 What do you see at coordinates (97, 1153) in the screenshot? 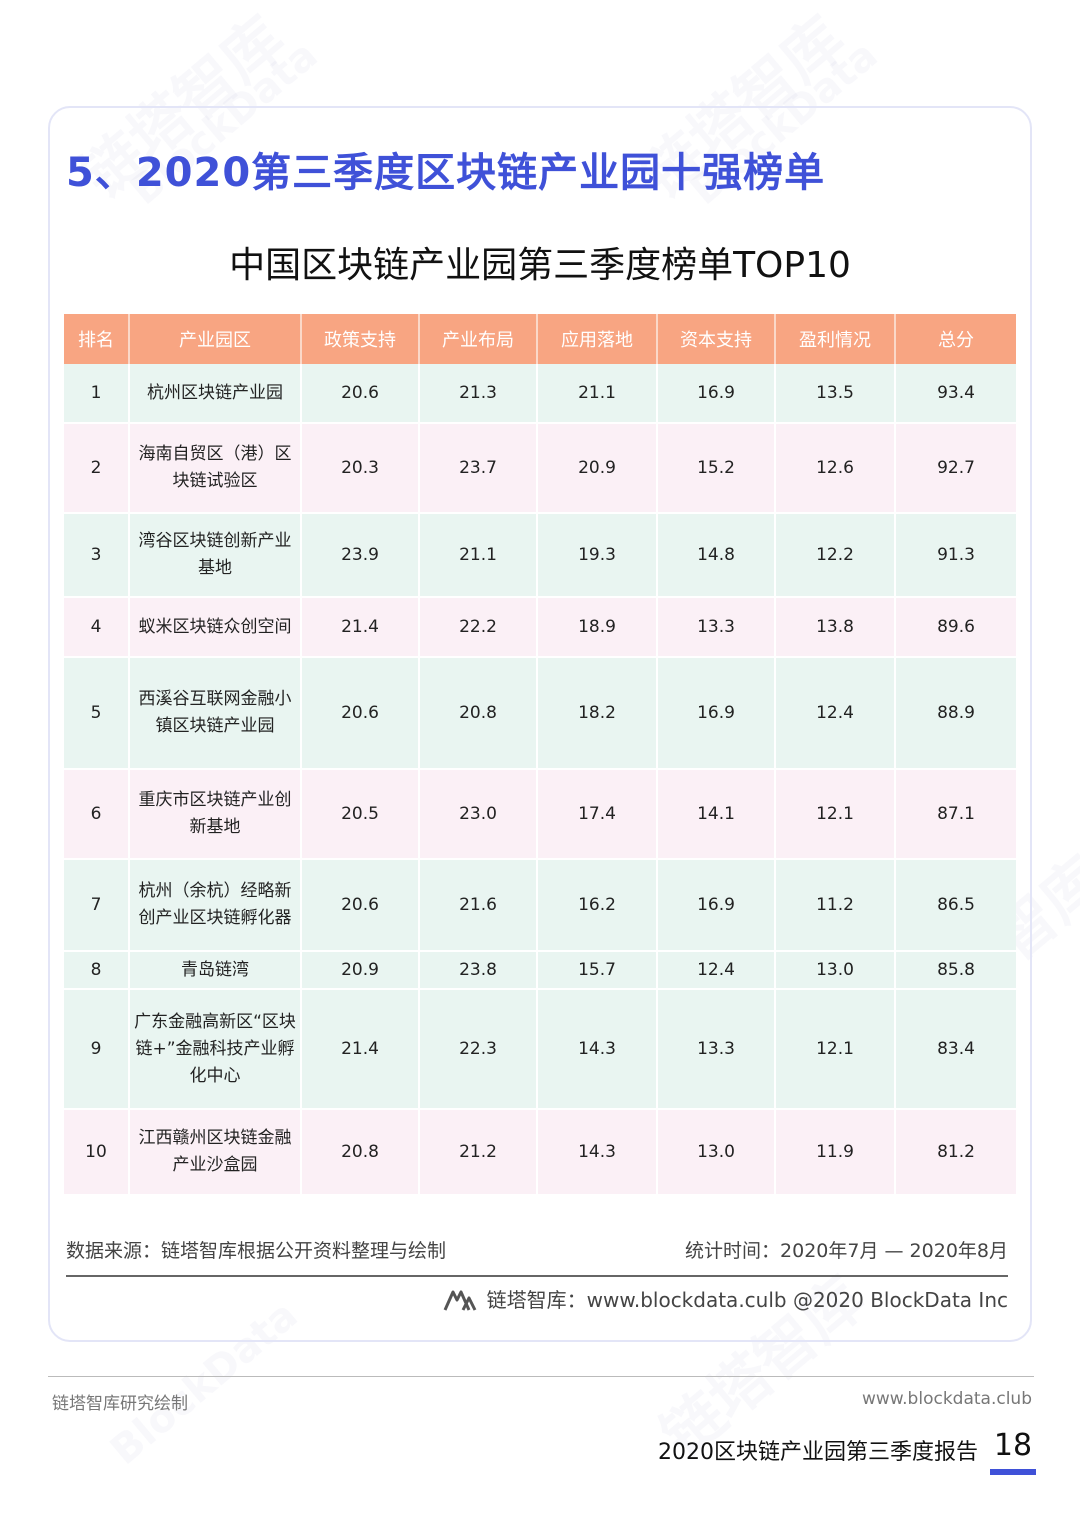
I see `cell-rank: 10` at bounding box center [97, 1153].